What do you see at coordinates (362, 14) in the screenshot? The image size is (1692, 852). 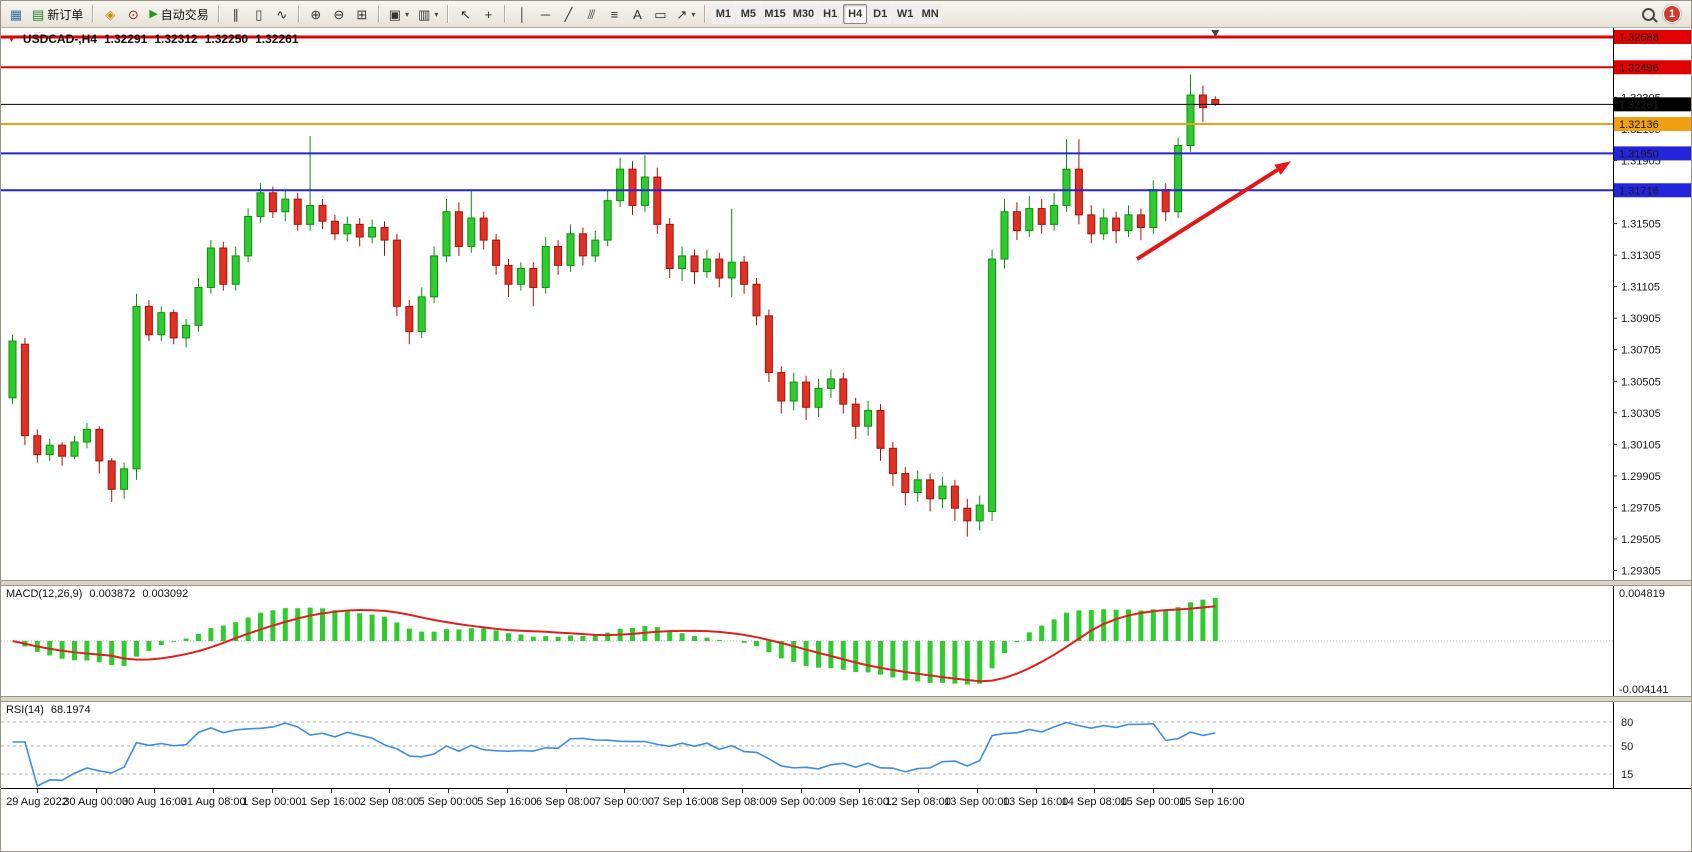 I see `tile-windows-button: ⊞` at bounding box center [362, 14].